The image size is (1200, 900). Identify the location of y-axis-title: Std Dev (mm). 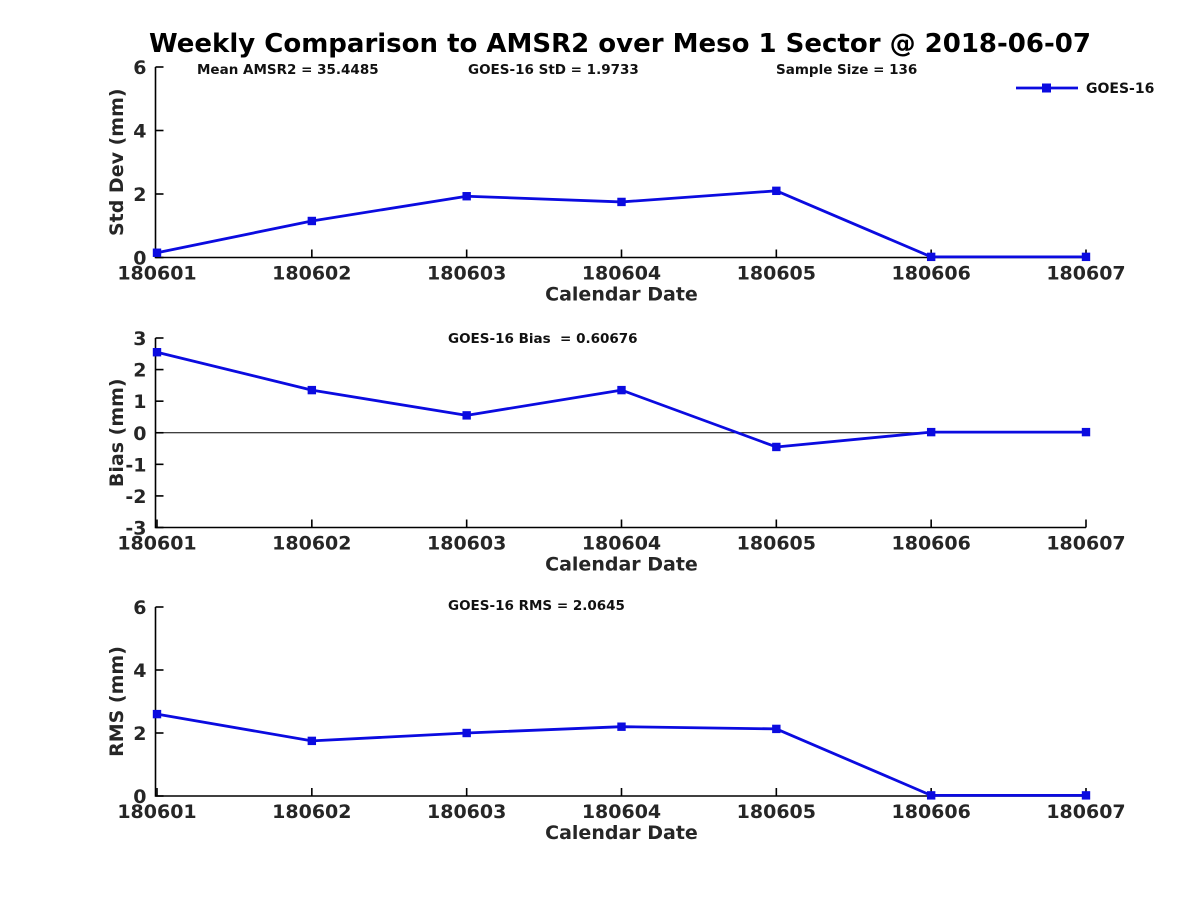
(117, 162).